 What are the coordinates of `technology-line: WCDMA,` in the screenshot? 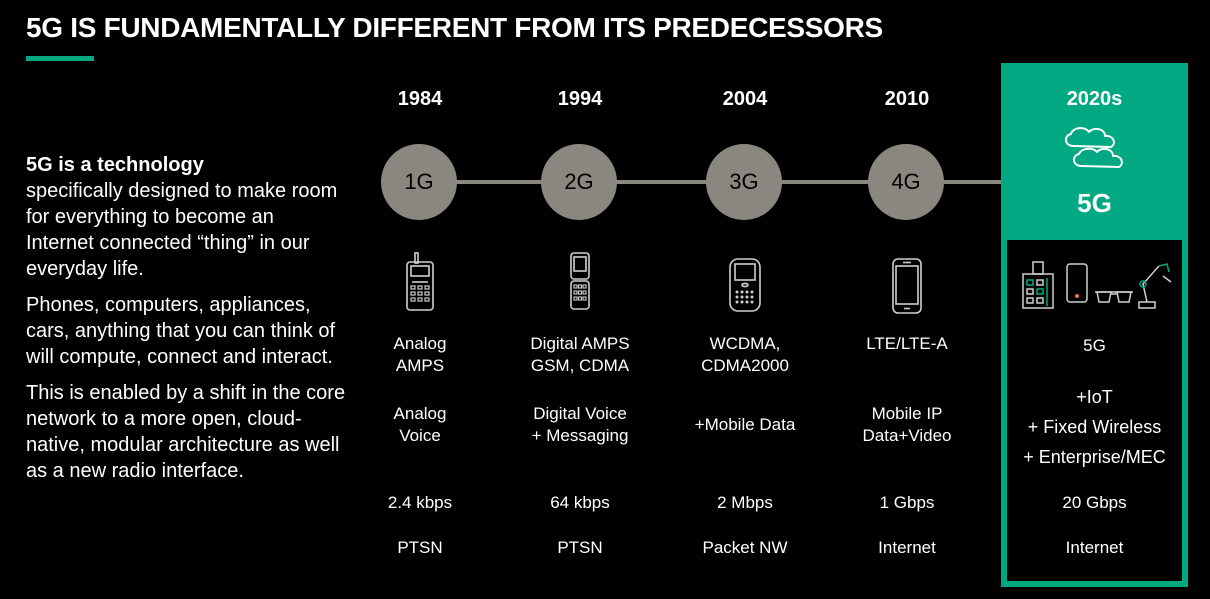 It's located at (745, 343).